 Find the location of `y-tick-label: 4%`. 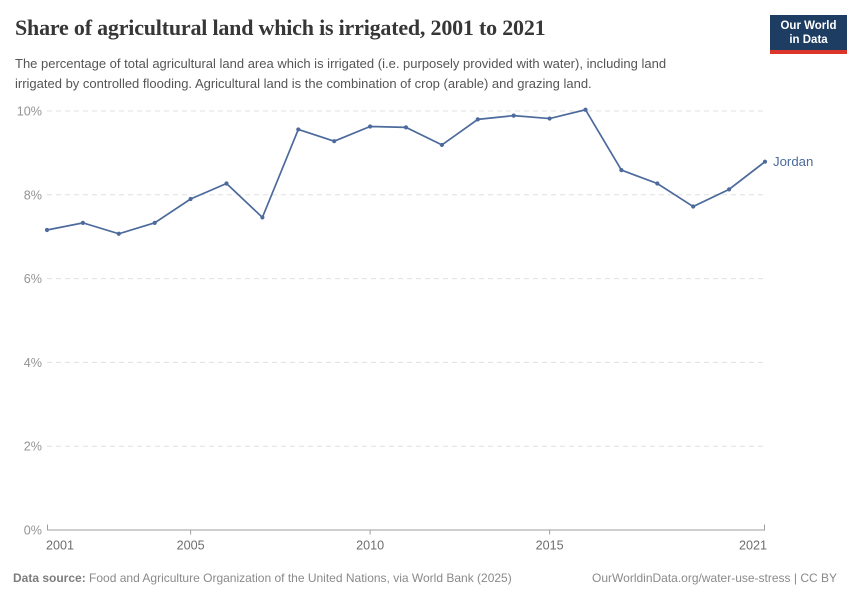

y-tick-label: 4% is located at coordinates (33, 363).